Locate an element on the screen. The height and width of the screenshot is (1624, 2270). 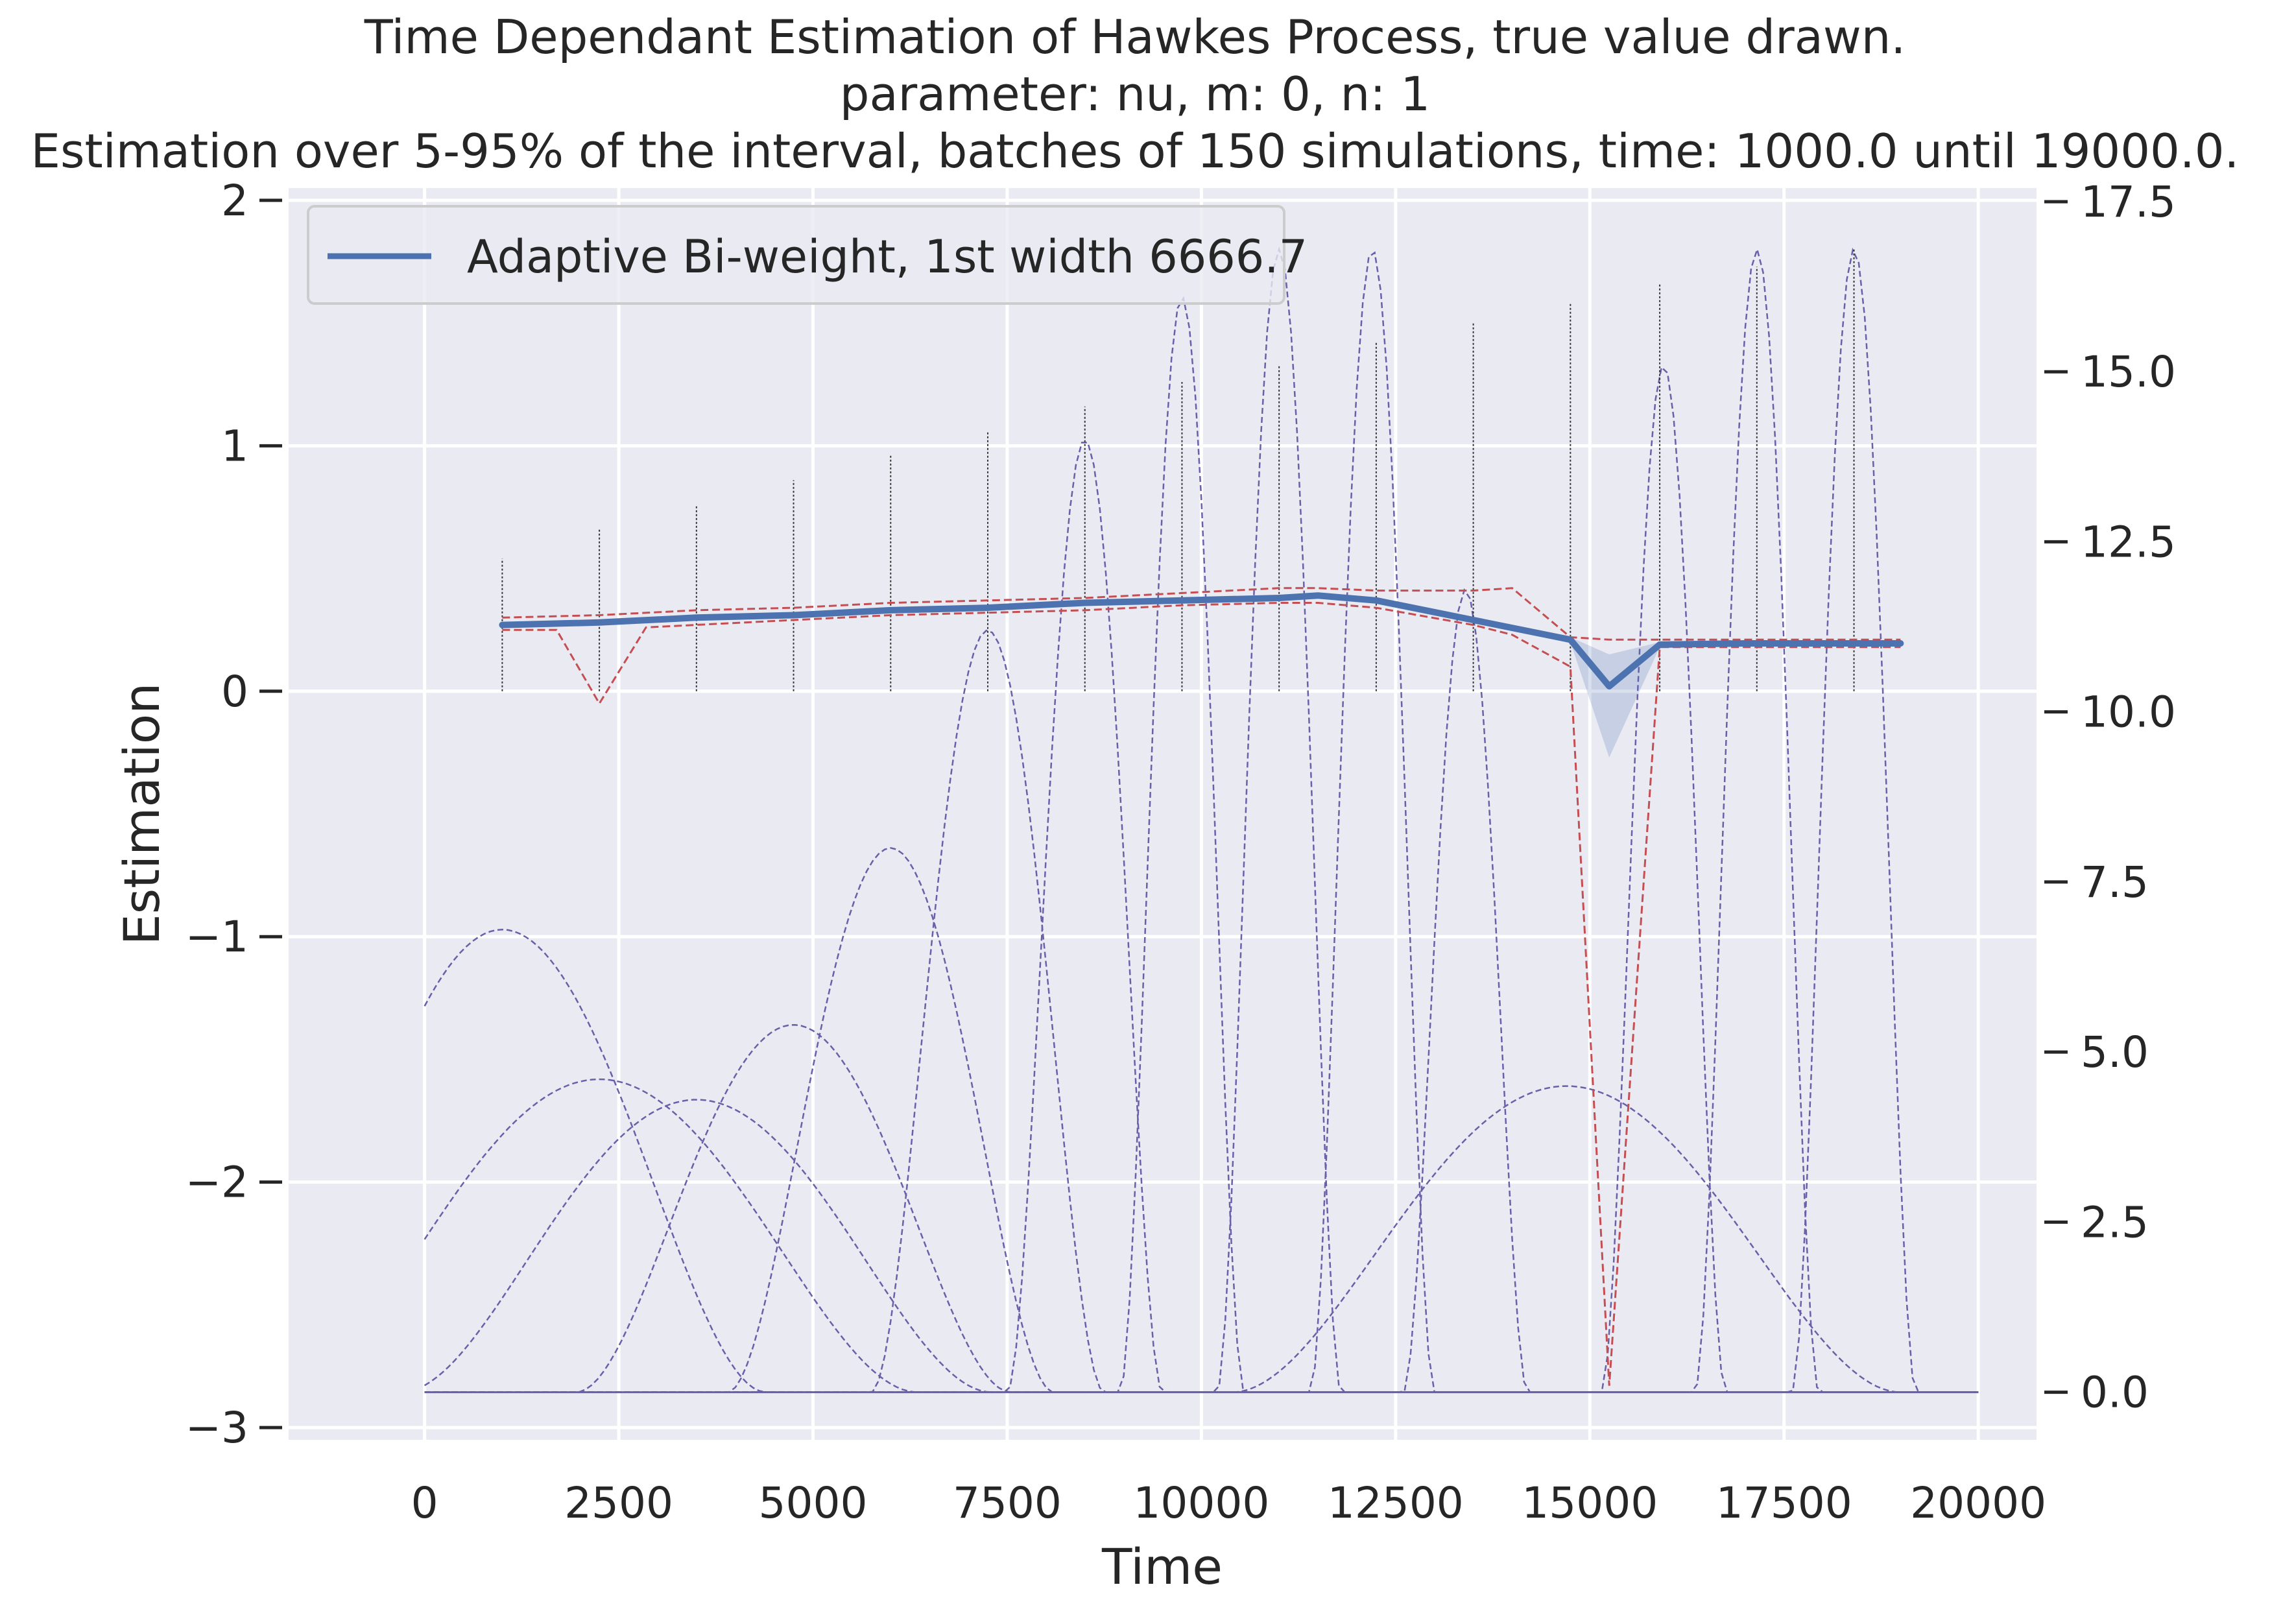
y-tick-label: −3 is located at coordinates (217, 1428).